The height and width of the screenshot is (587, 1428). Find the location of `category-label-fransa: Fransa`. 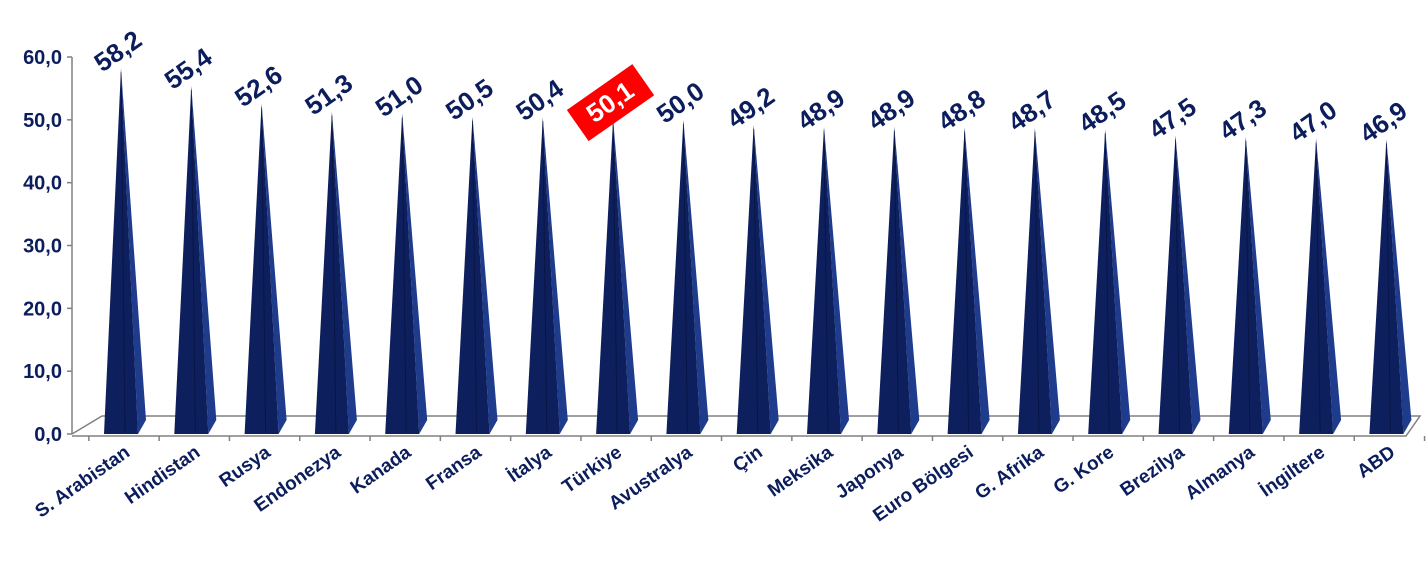

category-label-fransa: Fransa is located at coordinates (453, 468).